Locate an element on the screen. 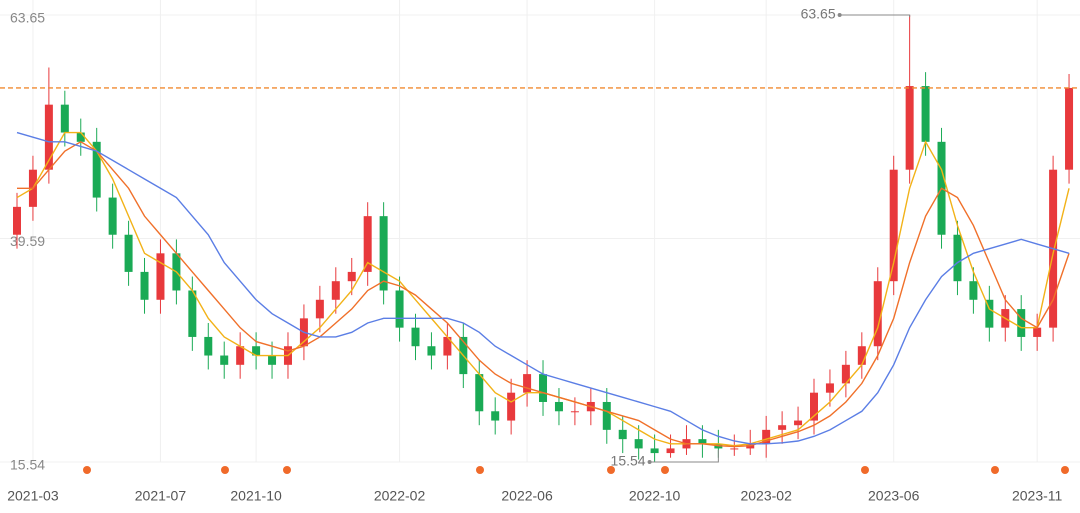 This screenshot has height=513, width=1080. x-tick-label: 2022-06 is located at coordinates (527, 496).